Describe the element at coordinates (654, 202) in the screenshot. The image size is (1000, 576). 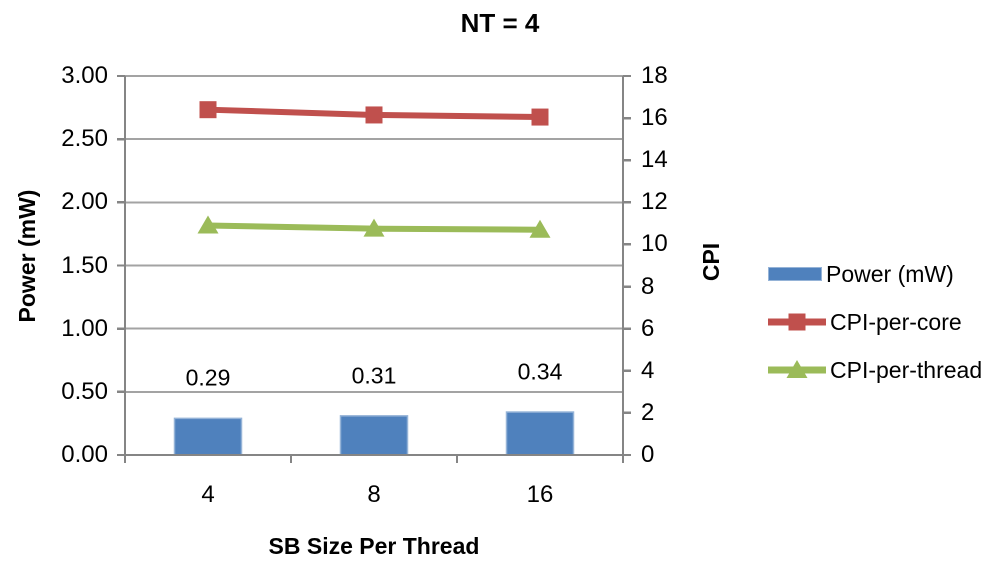
I see `right-axis-tick-label: 12` at that location.